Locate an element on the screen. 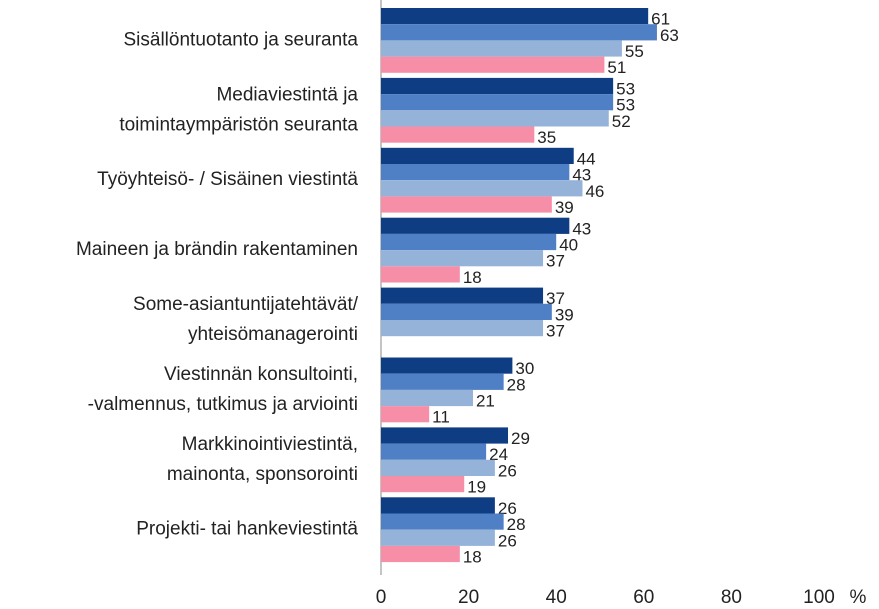 The height and width of the screenshot is (609, 879). category-label: Työyhteisö- / Sisäinen viestintä is located at coordinates (227, 179).